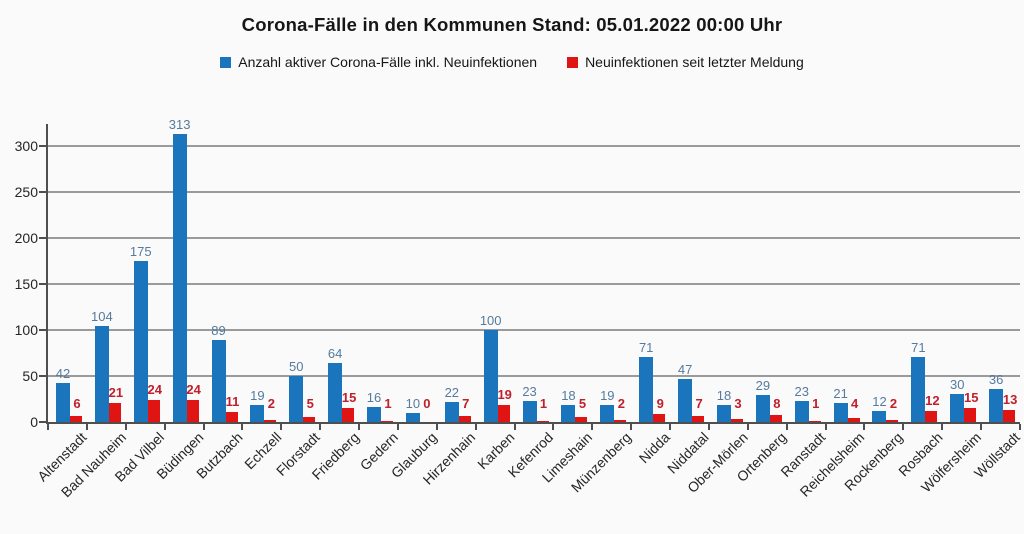 The height and width of the screenshot is (534, 1024). Describe the element at coordinates (26, 192) in the screenshot. I see `y-axis-label: 250` at that location.